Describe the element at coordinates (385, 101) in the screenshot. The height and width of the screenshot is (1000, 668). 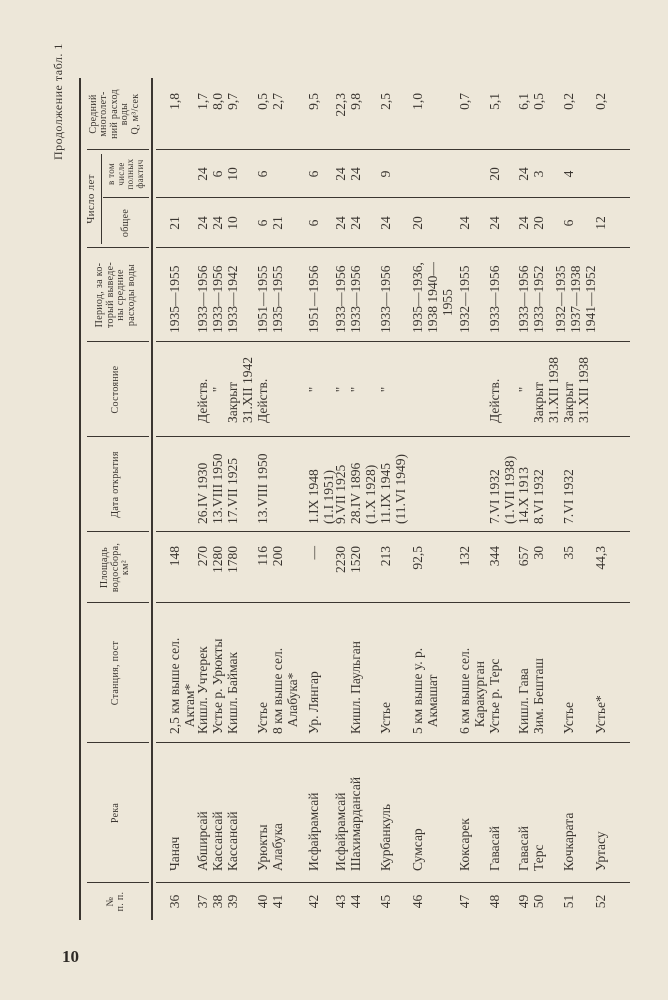
I see `cell-discharge: 2,5` at that location.